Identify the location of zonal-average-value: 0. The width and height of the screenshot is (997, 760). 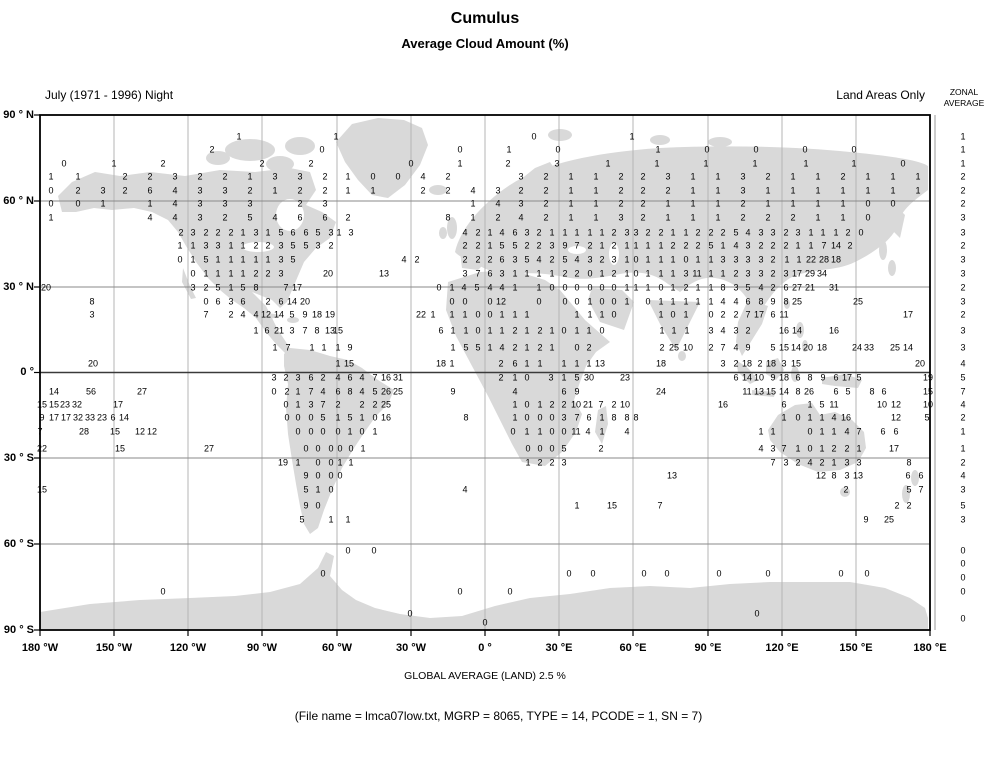
(963, 577).